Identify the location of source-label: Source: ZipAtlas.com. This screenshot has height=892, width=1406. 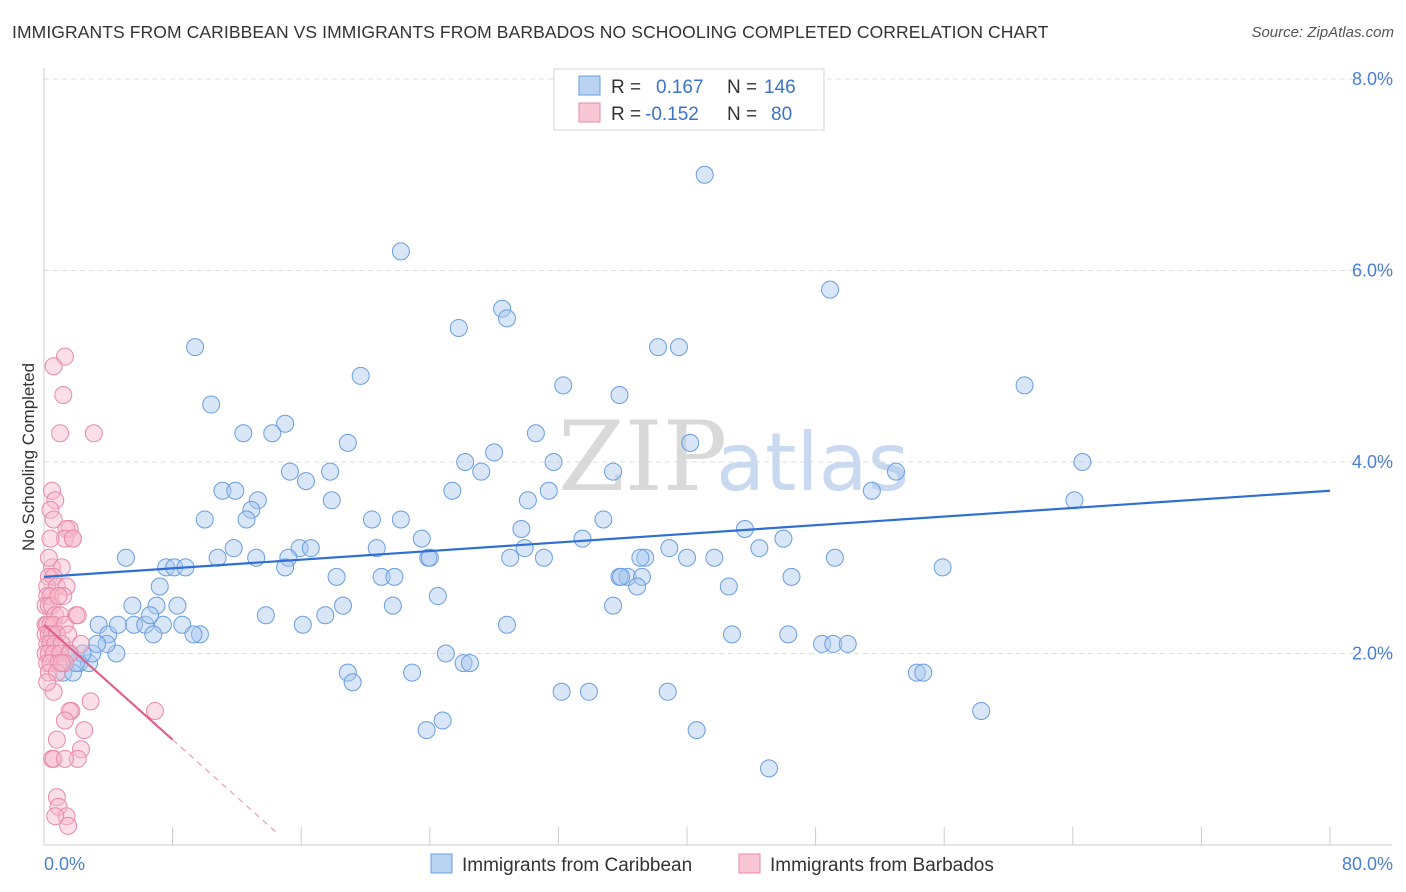
(1322, 32).